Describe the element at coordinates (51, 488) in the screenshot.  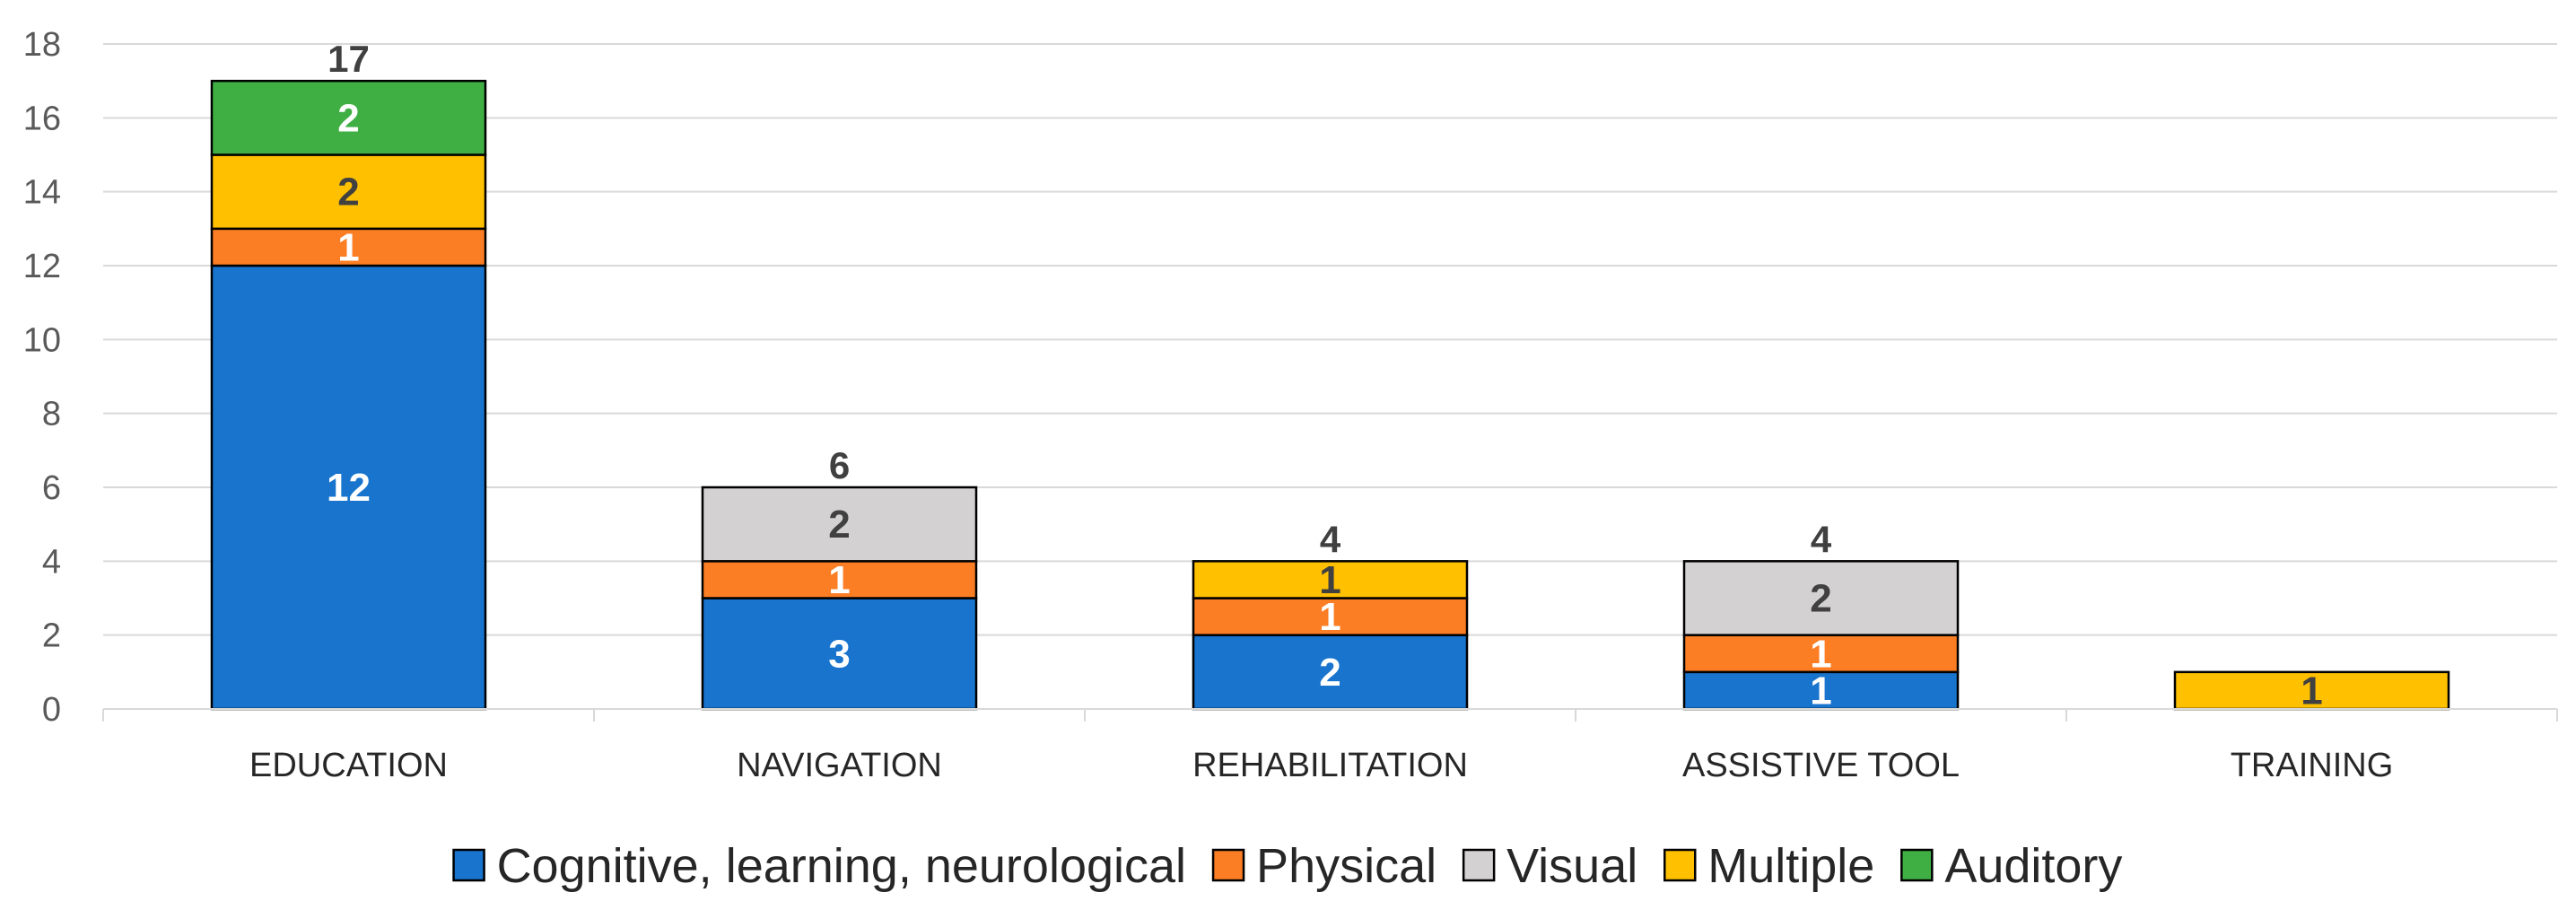
I see `y-tick-label: 6` at that location.